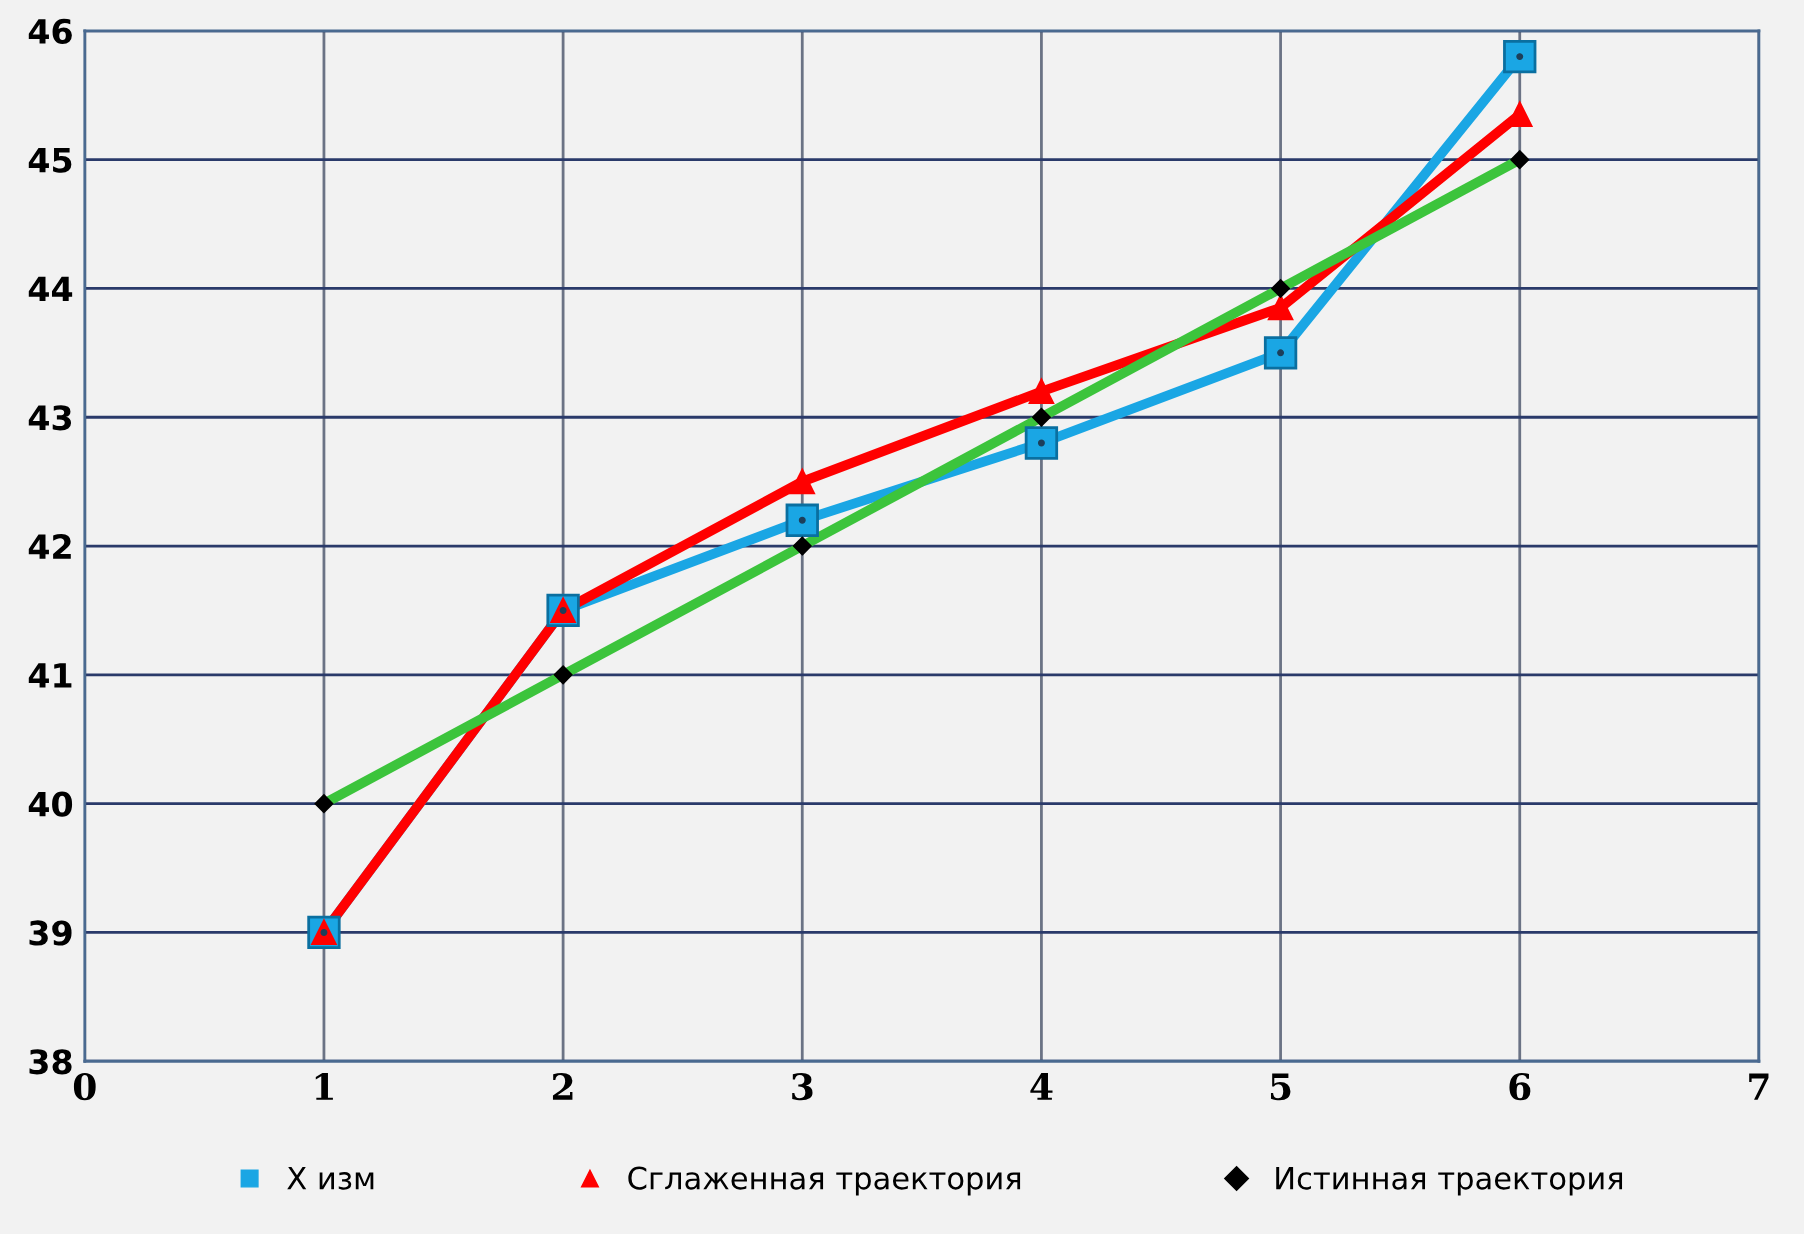  Describe the element at coordinates (802, 1086) in the screenshot. I see `x-tick-label: 3` at that location.